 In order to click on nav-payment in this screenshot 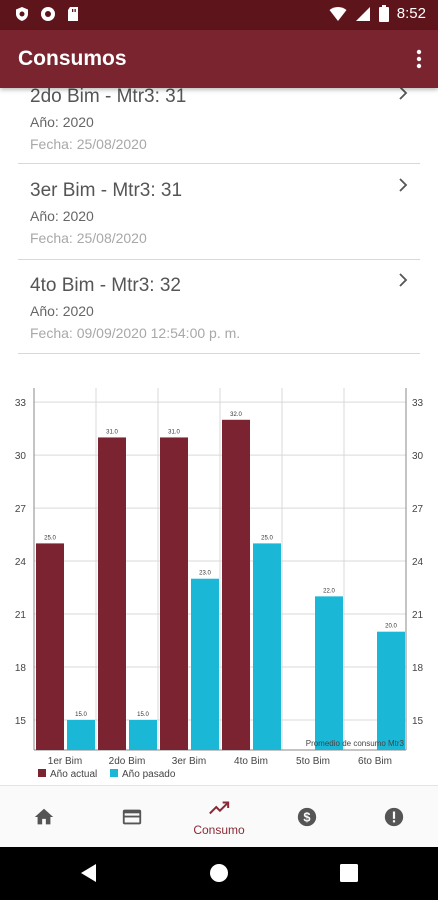, I will do `click(132, 817)`.